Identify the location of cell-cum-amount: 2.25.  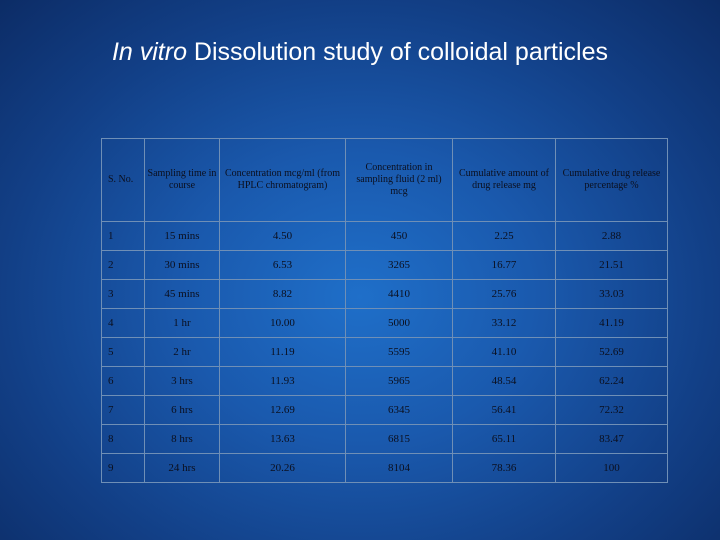
(504, 236).